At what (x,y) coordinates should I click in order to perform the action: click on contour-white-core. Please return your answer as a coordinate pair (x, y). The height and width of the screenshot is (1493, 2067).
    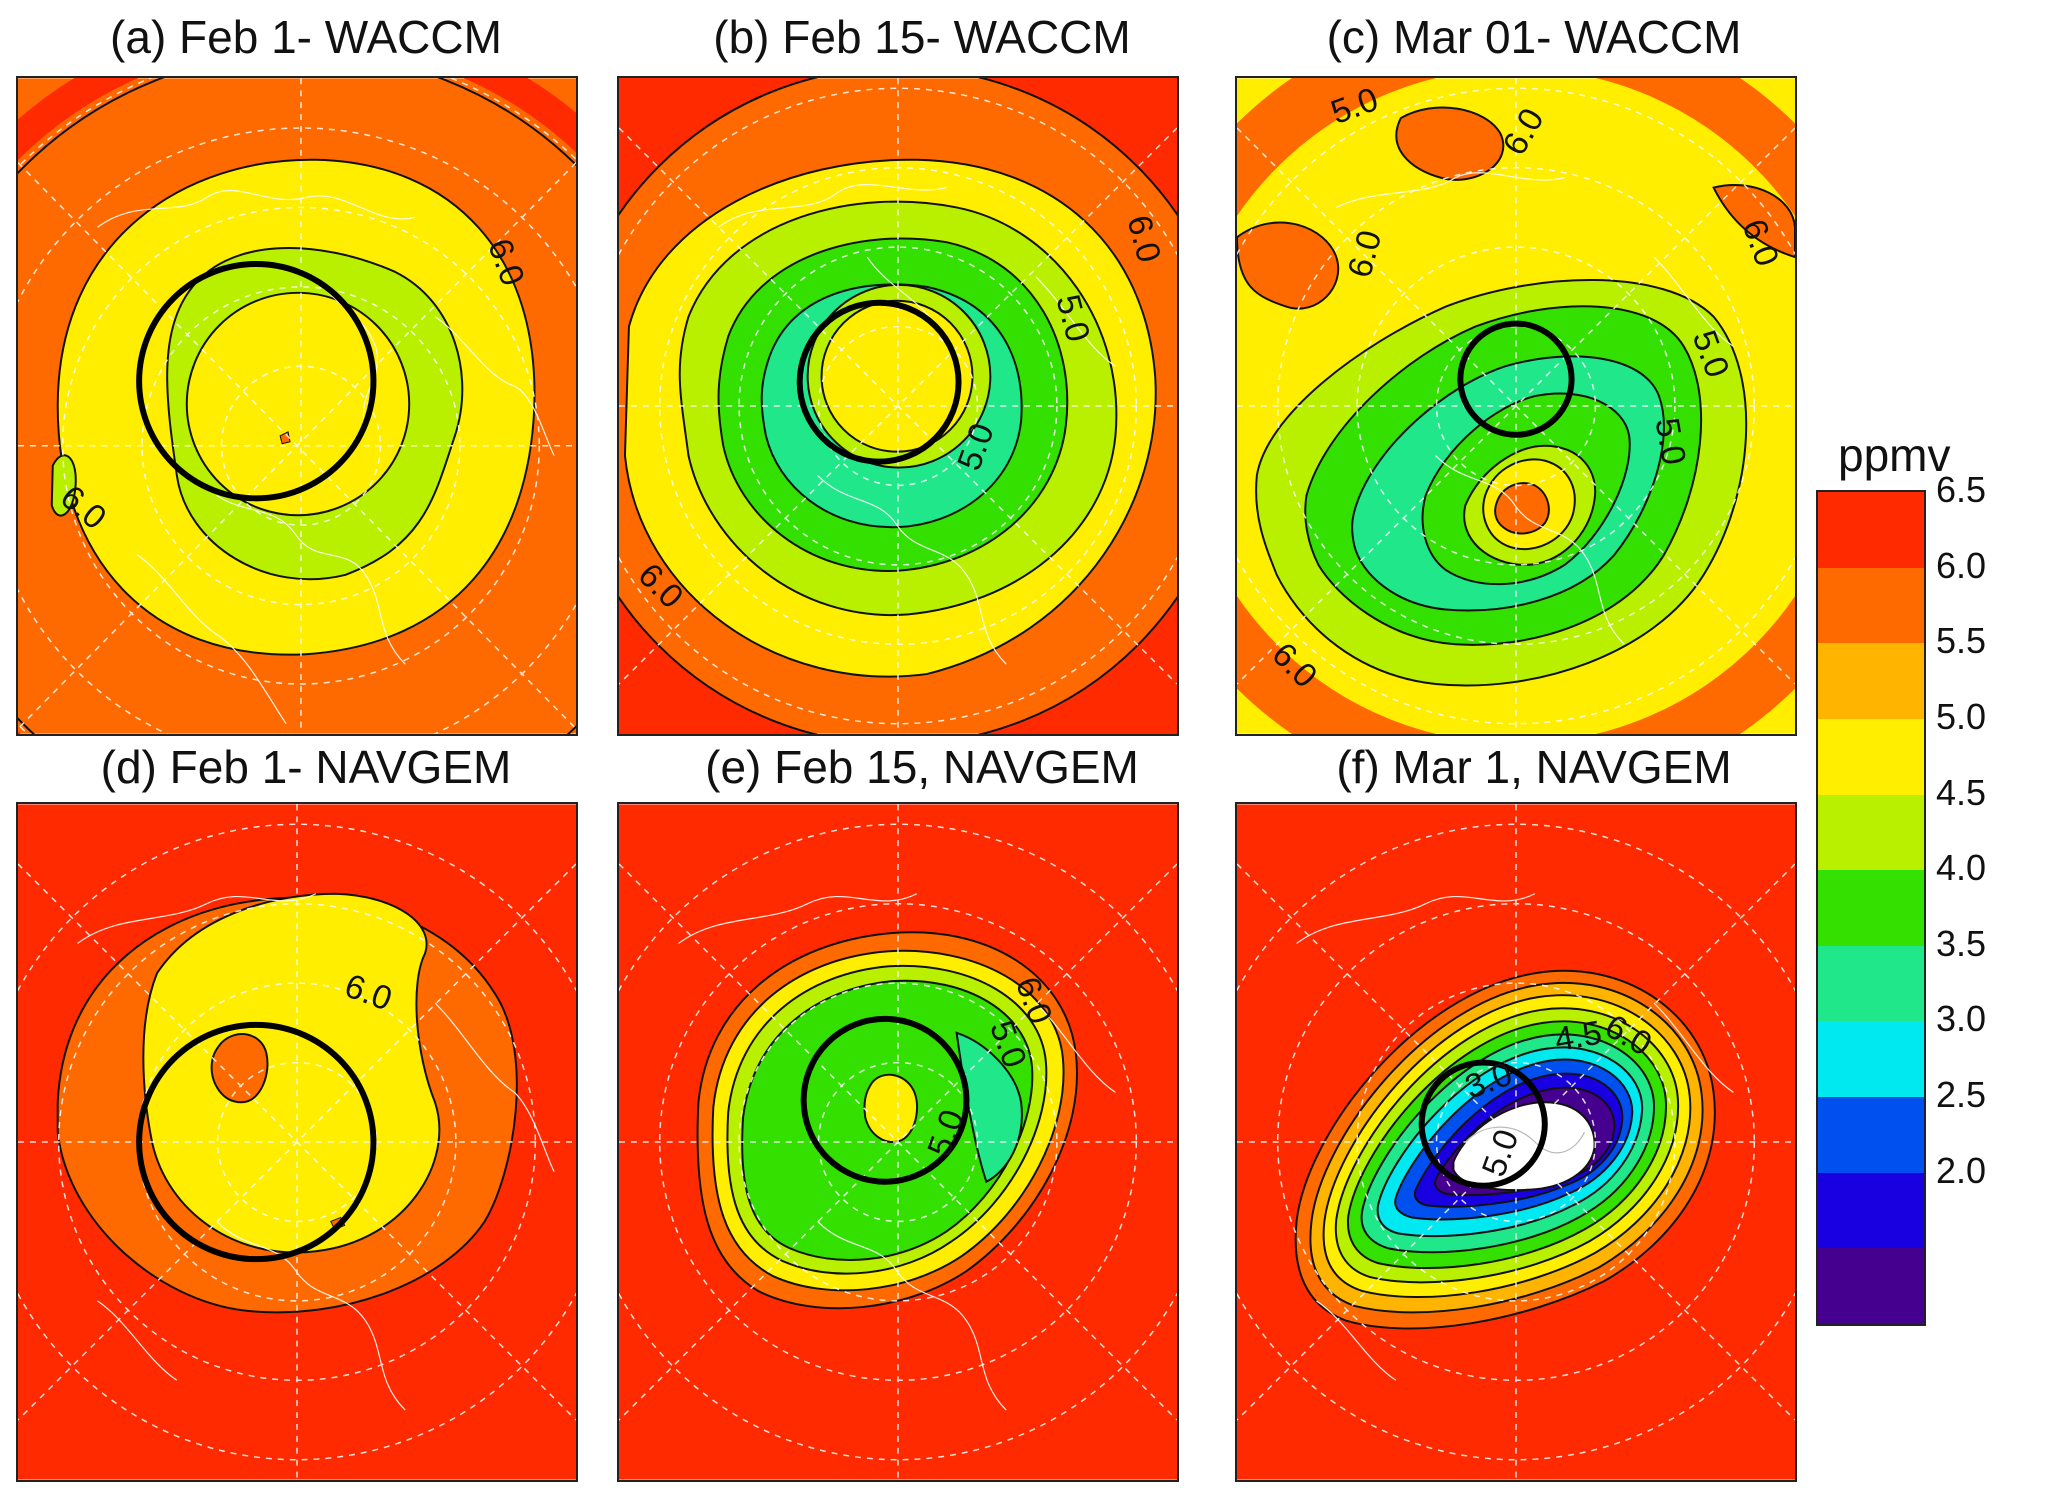
    Looking at the image, I should click on (1524, 1146).